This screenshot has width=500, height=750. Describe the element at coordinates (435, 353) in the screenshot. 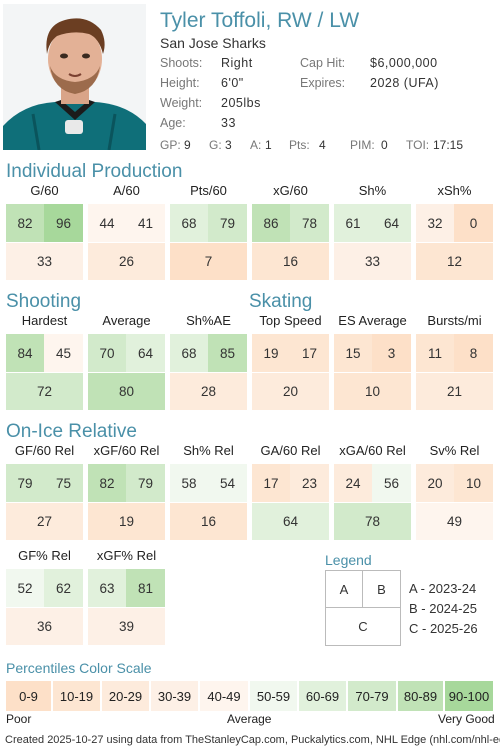

I see `percentile-cell-a: 11` at that location.